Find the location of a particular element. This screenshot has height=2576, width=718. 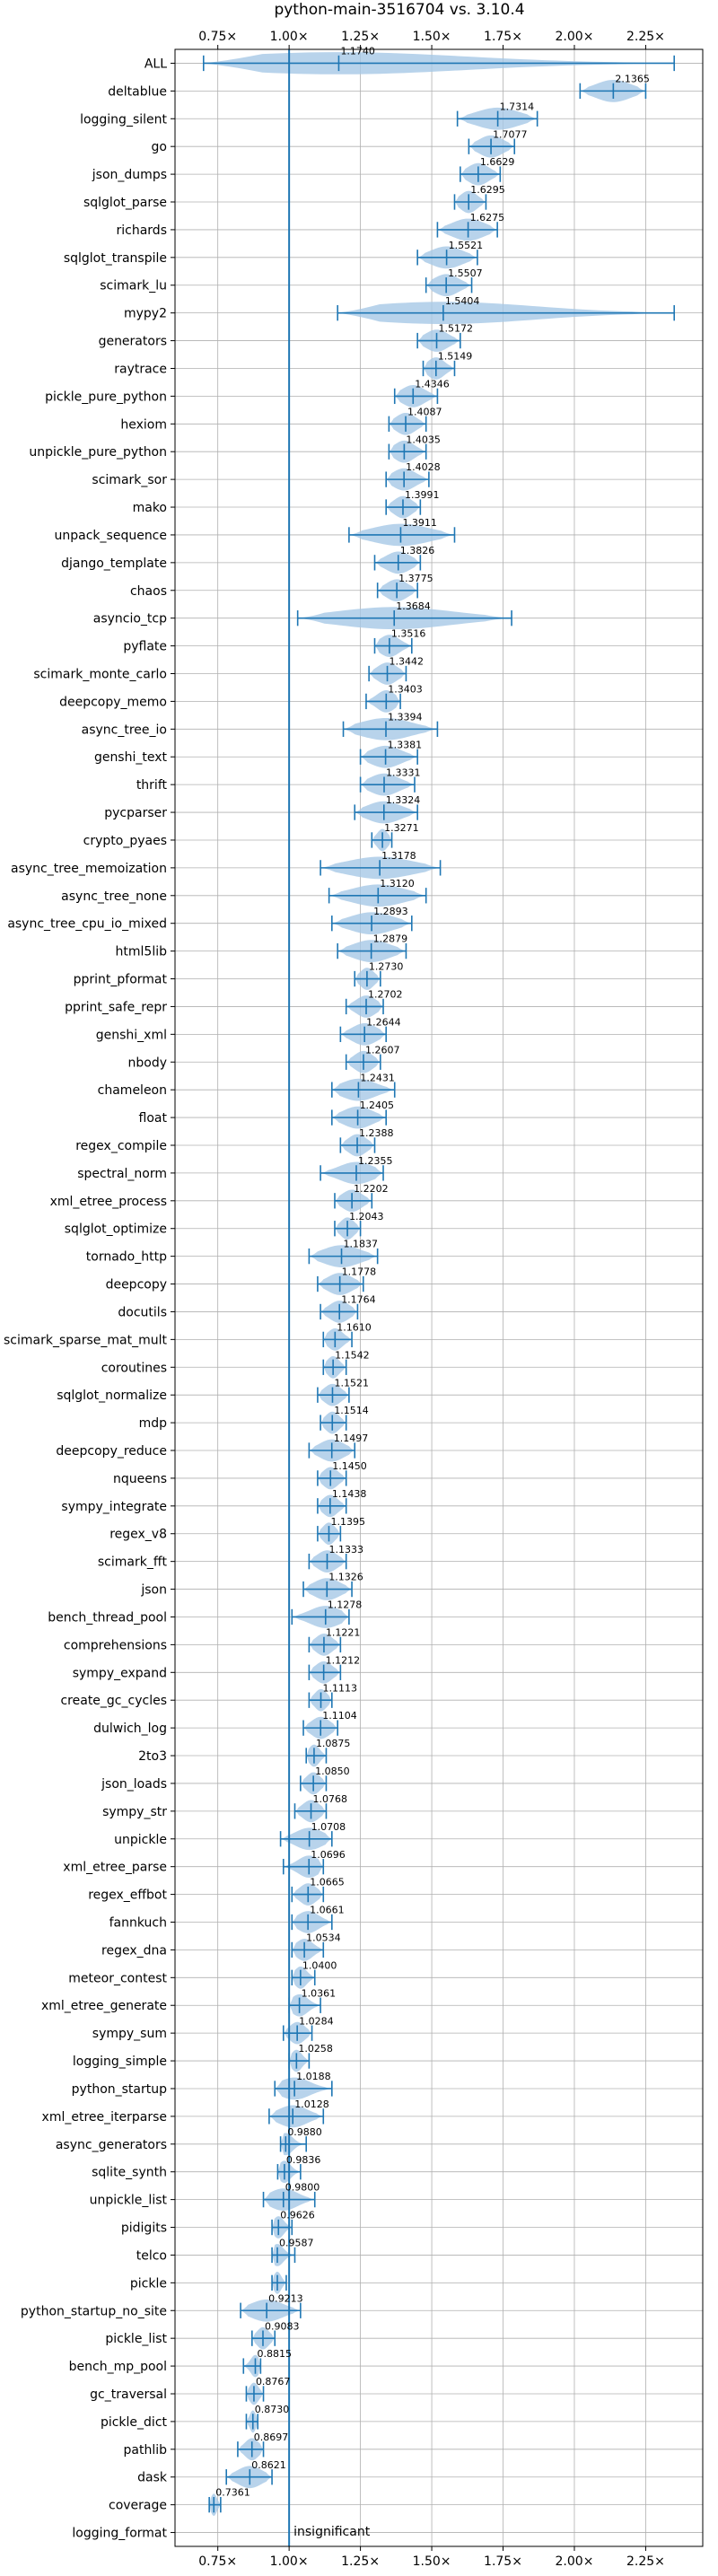

x-tick-label-top: 1.25× is located at coordinates (360, 37).